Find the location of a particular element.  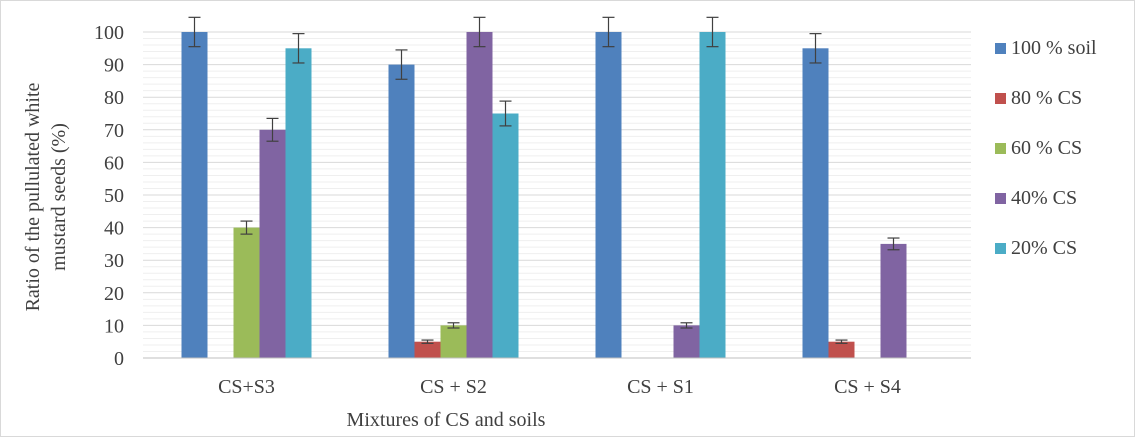

y-tick-label: 70 is located at coordinates (114, 131).